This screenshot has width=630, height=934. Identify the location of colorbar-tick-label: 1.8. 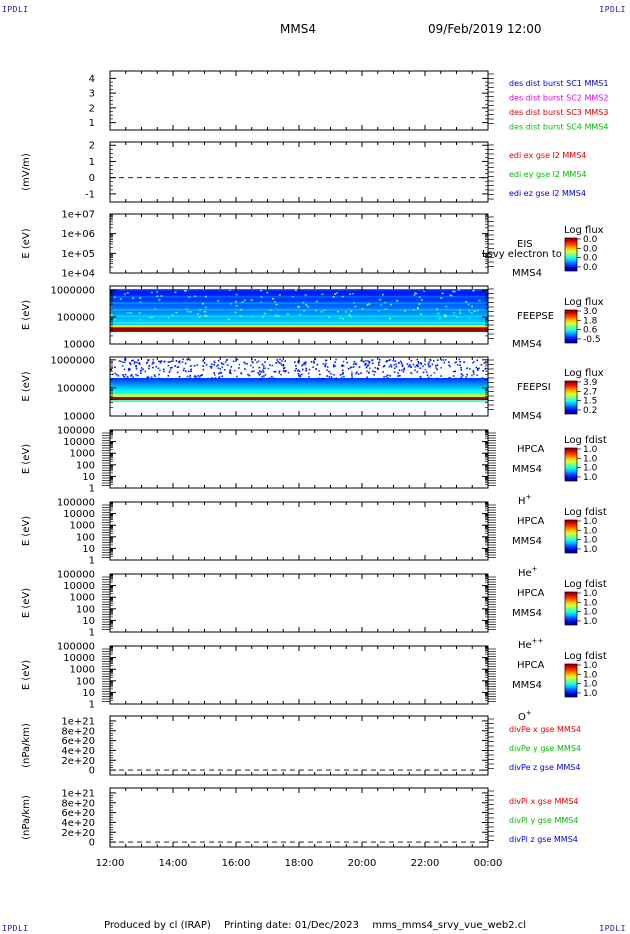
(590, 321).